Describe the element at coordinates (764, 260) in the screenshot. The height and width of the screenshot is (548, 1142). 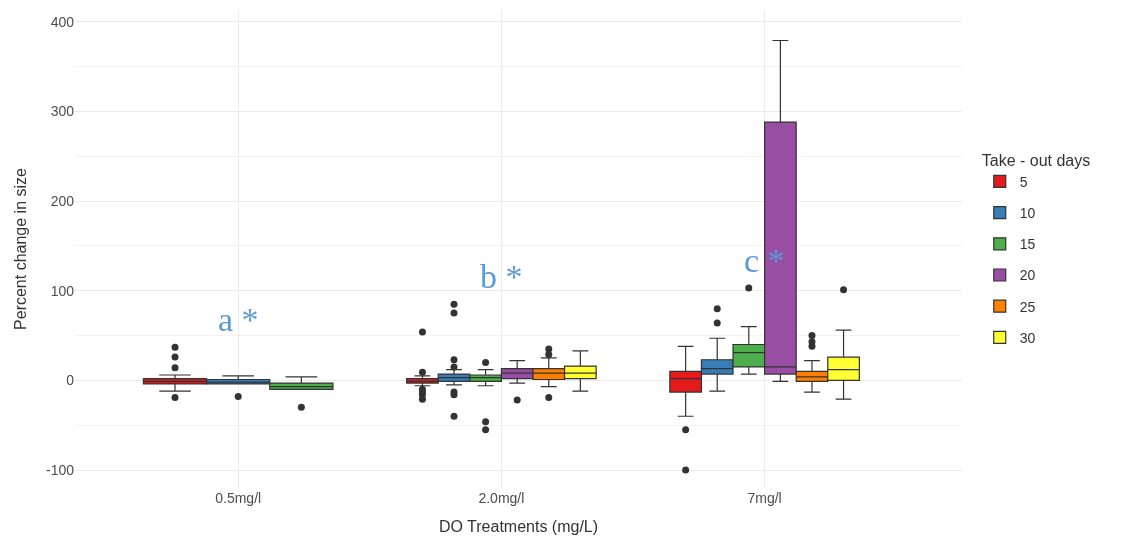
I see `annotation: c *` at that location.